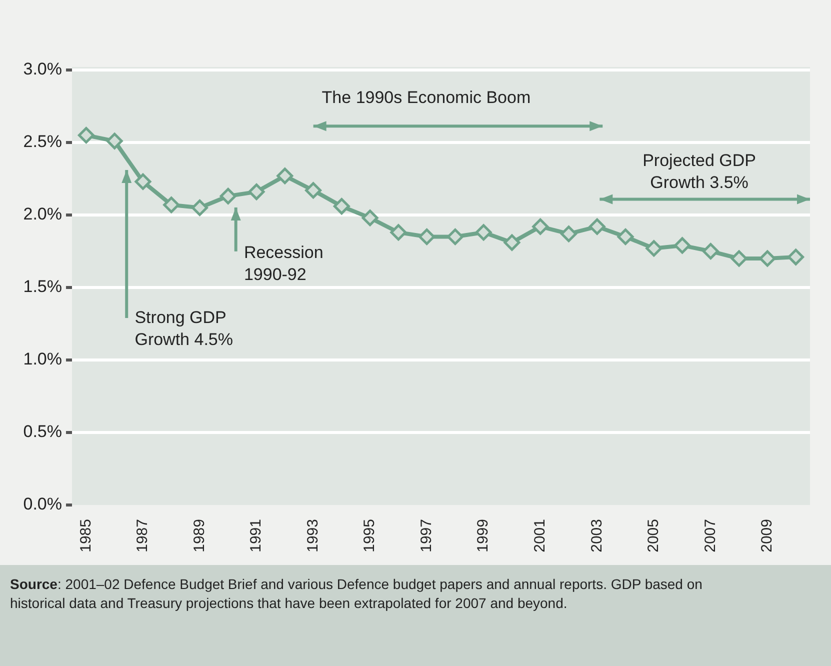 This screenshot has height=666, width=831. Describe the element at coordinates (369, 535) in the screenshot. I see `x-tick-label: 1995` at that location.